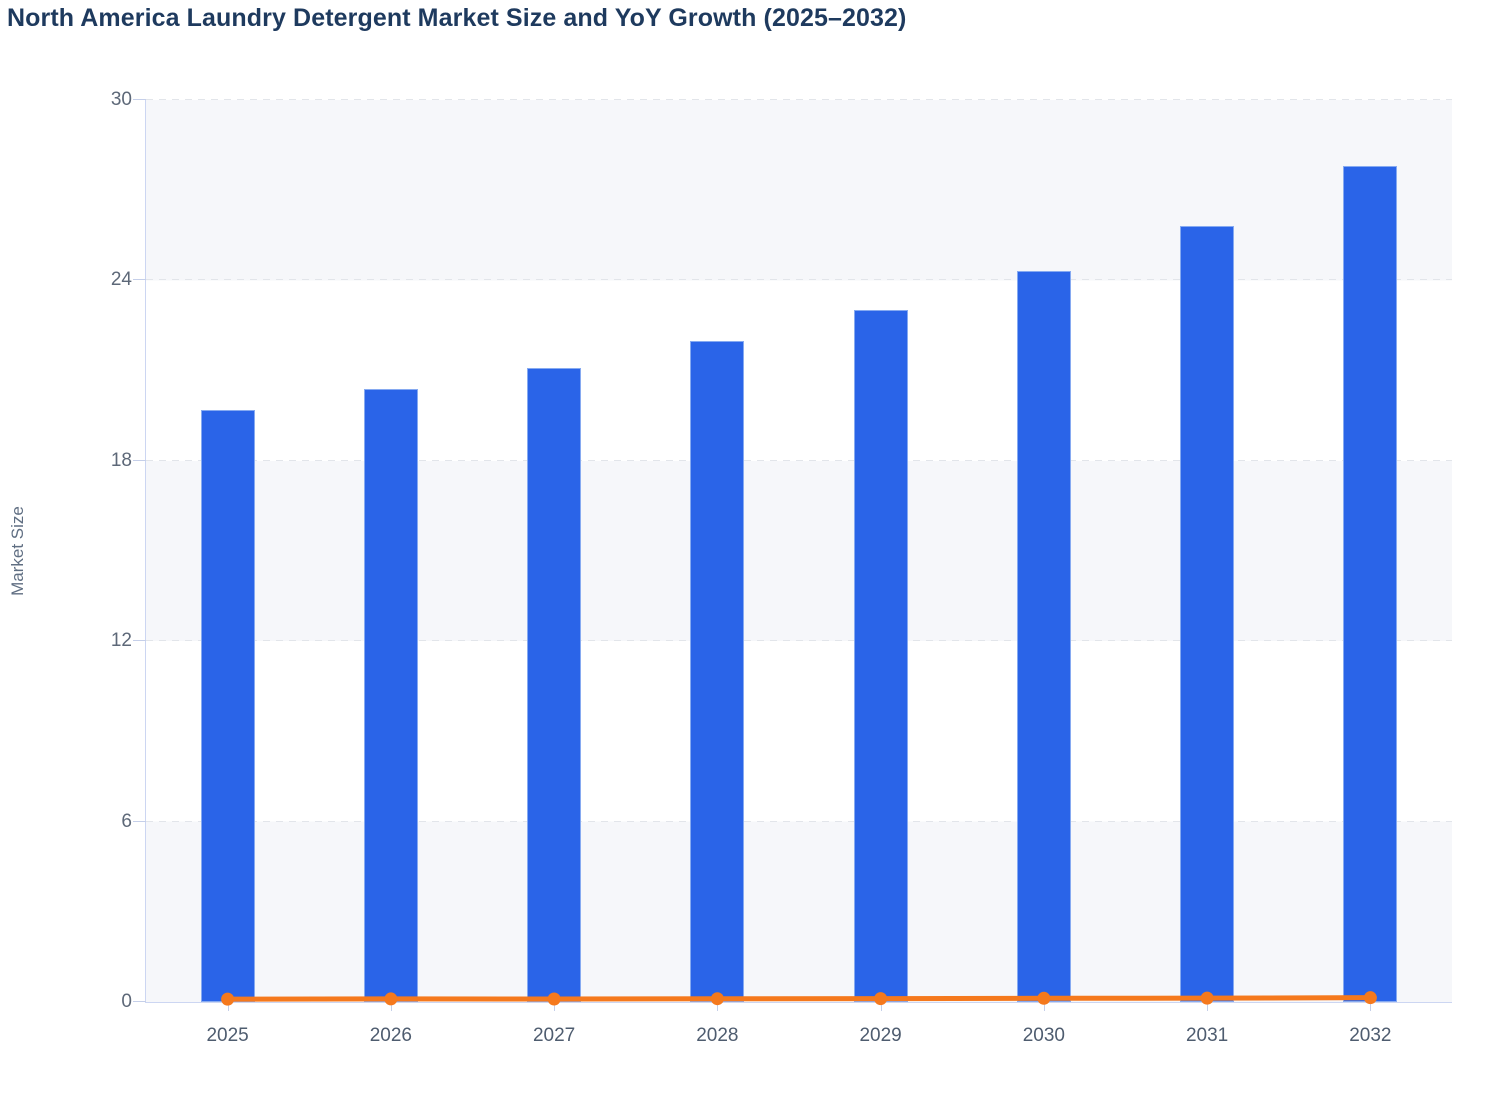  Describe the element at coordinates (555, 1006) in the screenshot. I see `x-tick-mark-2027` at that location.